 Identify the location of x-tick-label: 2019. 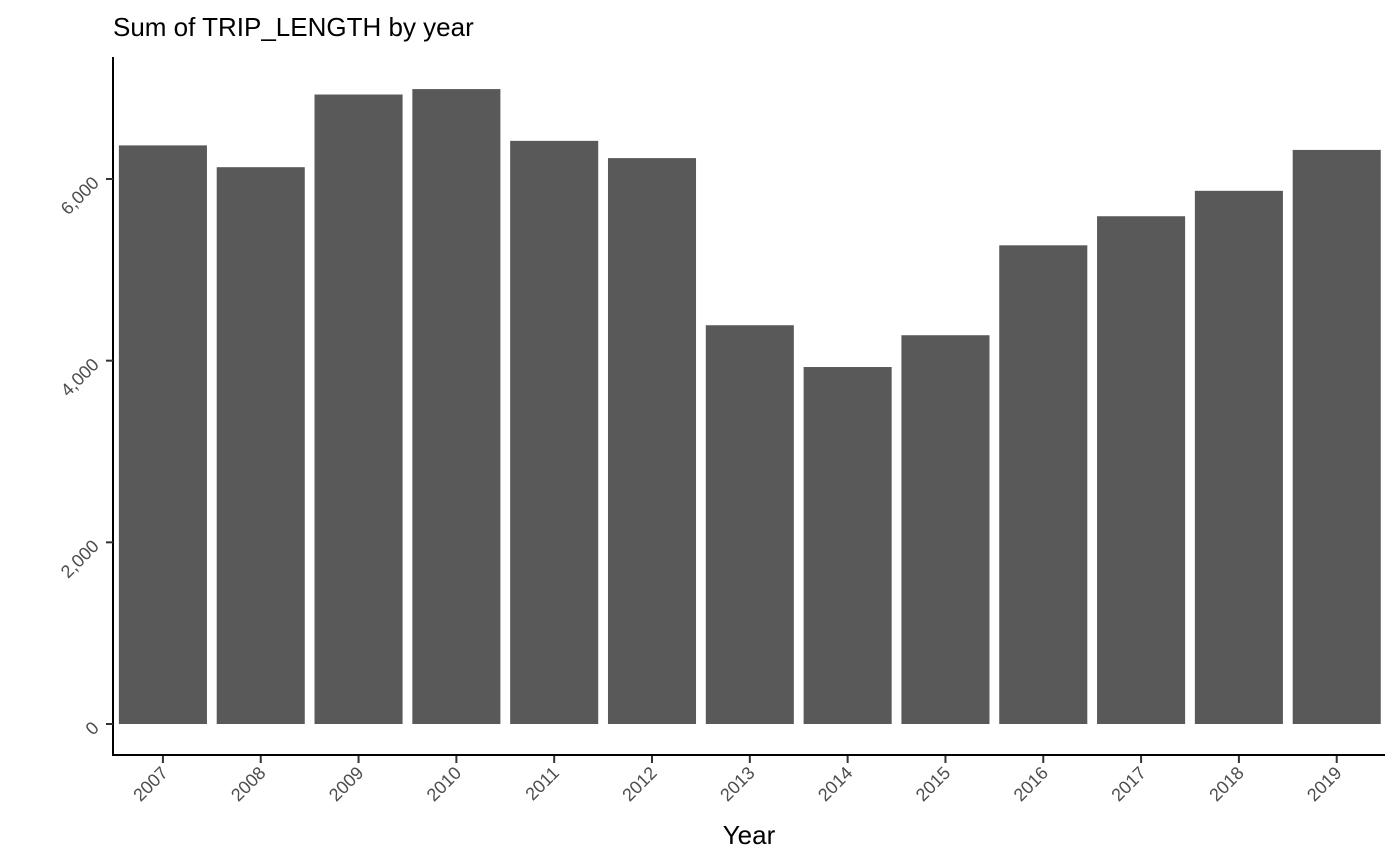
(1324, 784).